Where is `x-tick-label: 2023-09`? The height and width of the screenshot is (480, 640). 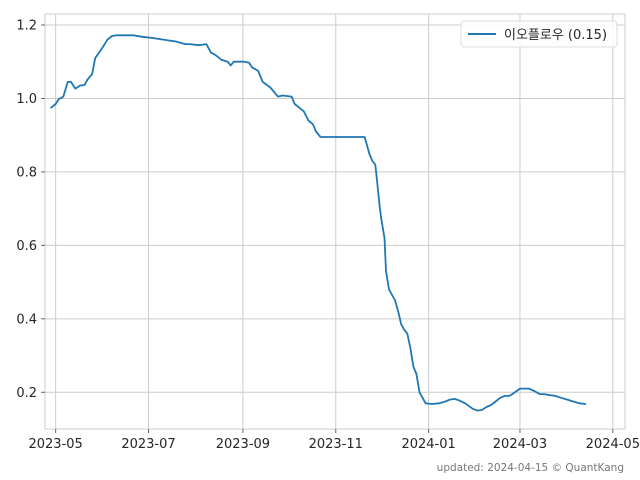
x-tick-label: 2023-09 is located at coordinates (243, 444).